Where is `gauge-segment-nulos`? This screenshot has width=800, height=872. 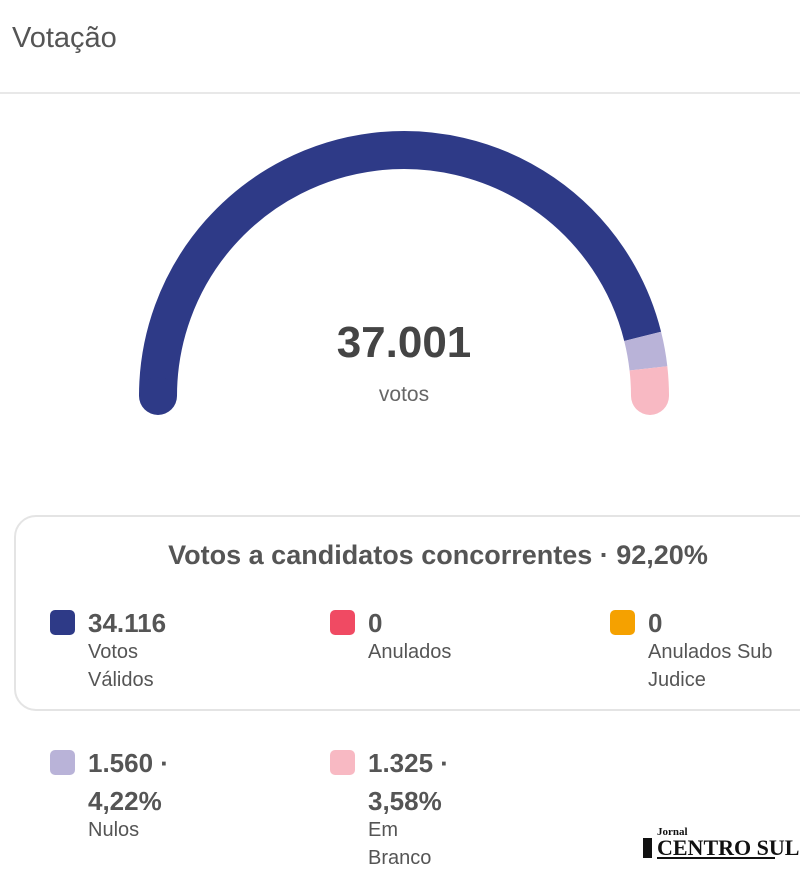 gauge-segment-nulos is located at coordinates (646, 351).